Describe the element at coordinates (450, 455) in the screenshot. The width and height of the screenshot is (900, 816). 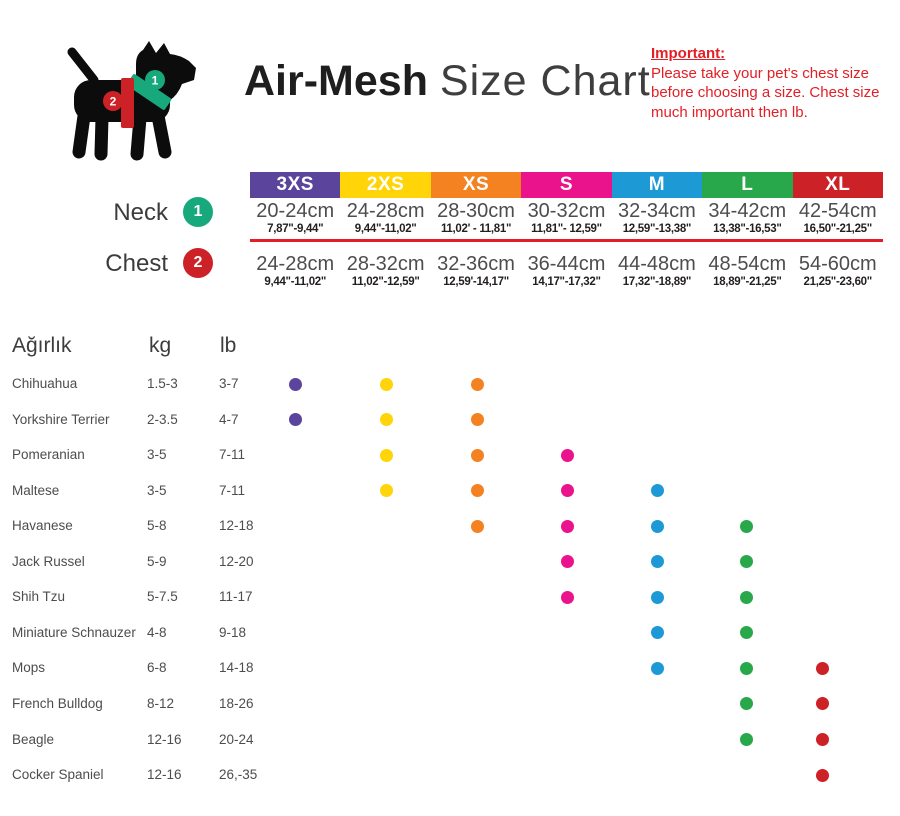
I see `table-row: Pomeranian 3-5 7-11` at that location.